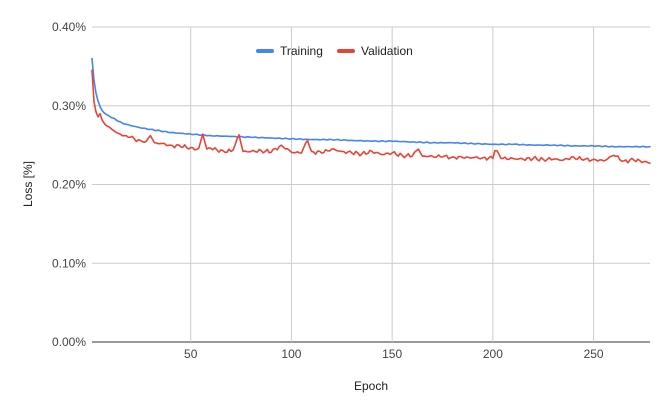 This screenshot has height=414, width=670. Describe the element at coordinates (69, 342) in the screenshot. I see `y-tick-label: 0.00%` at that location.